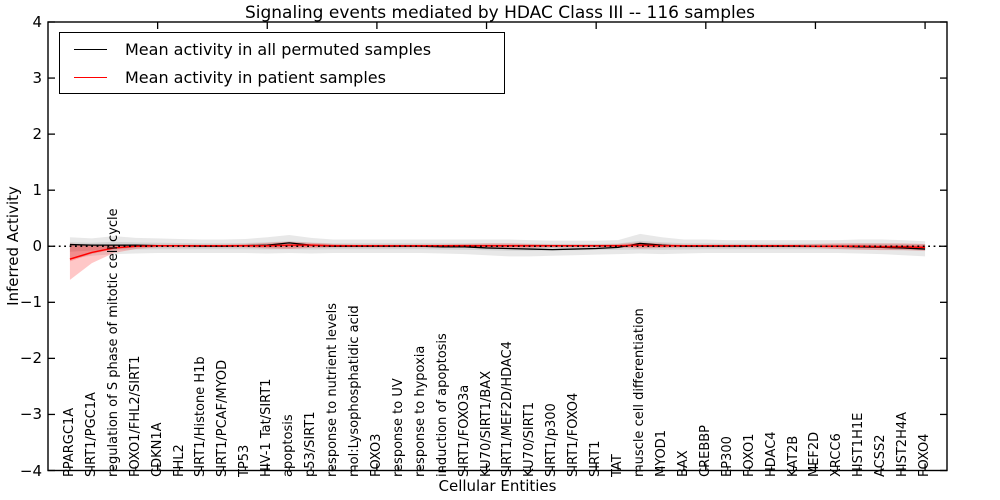  What do you see at coordinates (442, 404) in the screenshot?
I see `x-category-label: induction of apoptosis` at bounding box center [442, 404].